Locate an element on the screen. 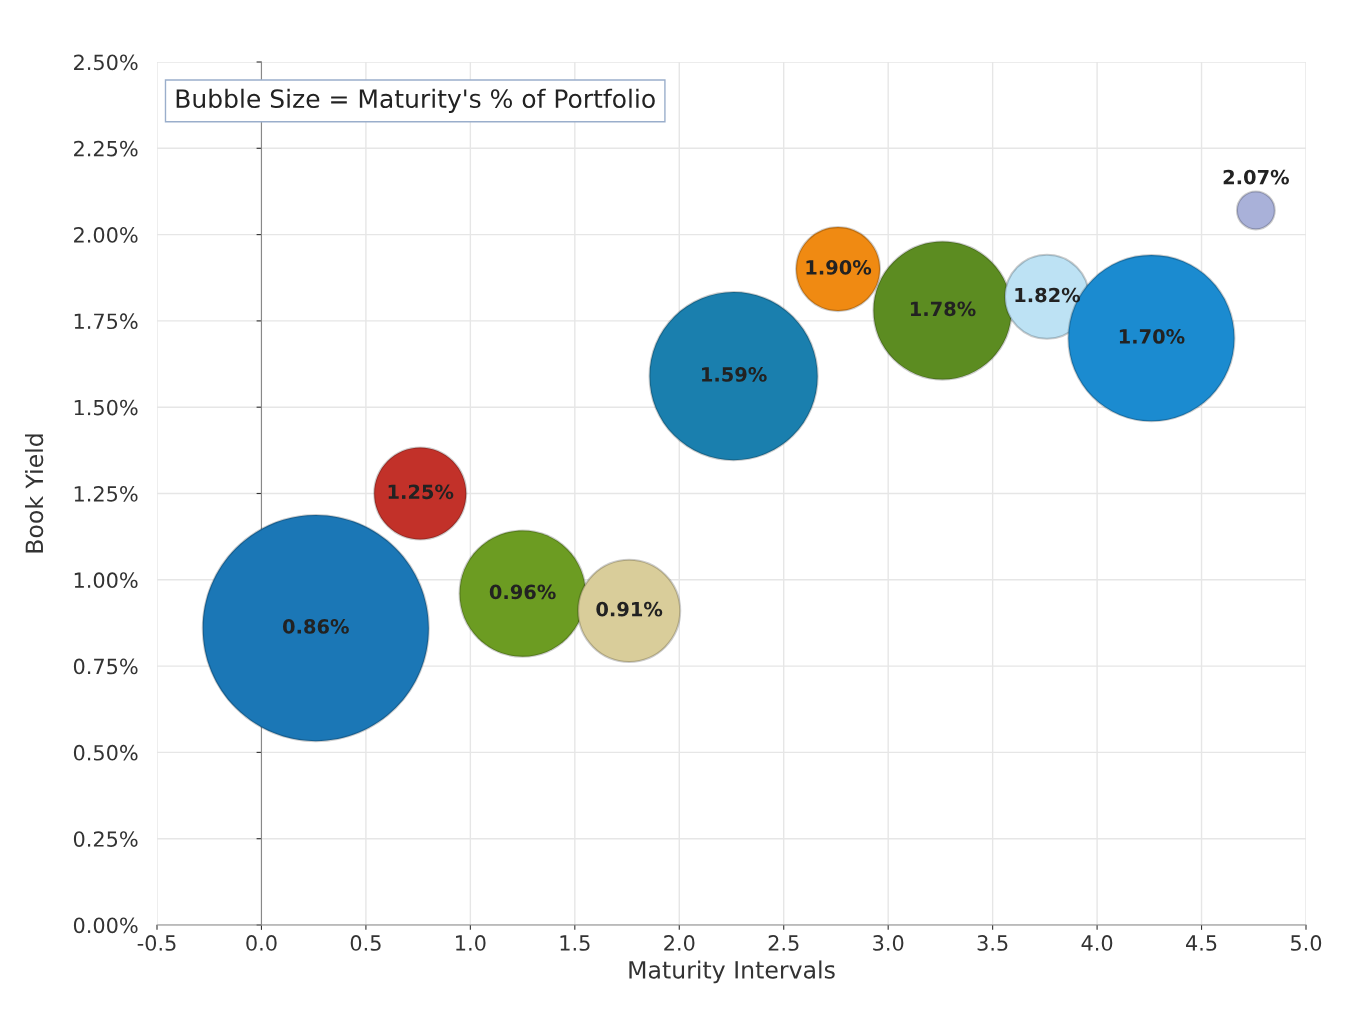 The width and height of the screenshot is (1364, 1019). data-label: 1.59% is located at coordinates (734, 374).